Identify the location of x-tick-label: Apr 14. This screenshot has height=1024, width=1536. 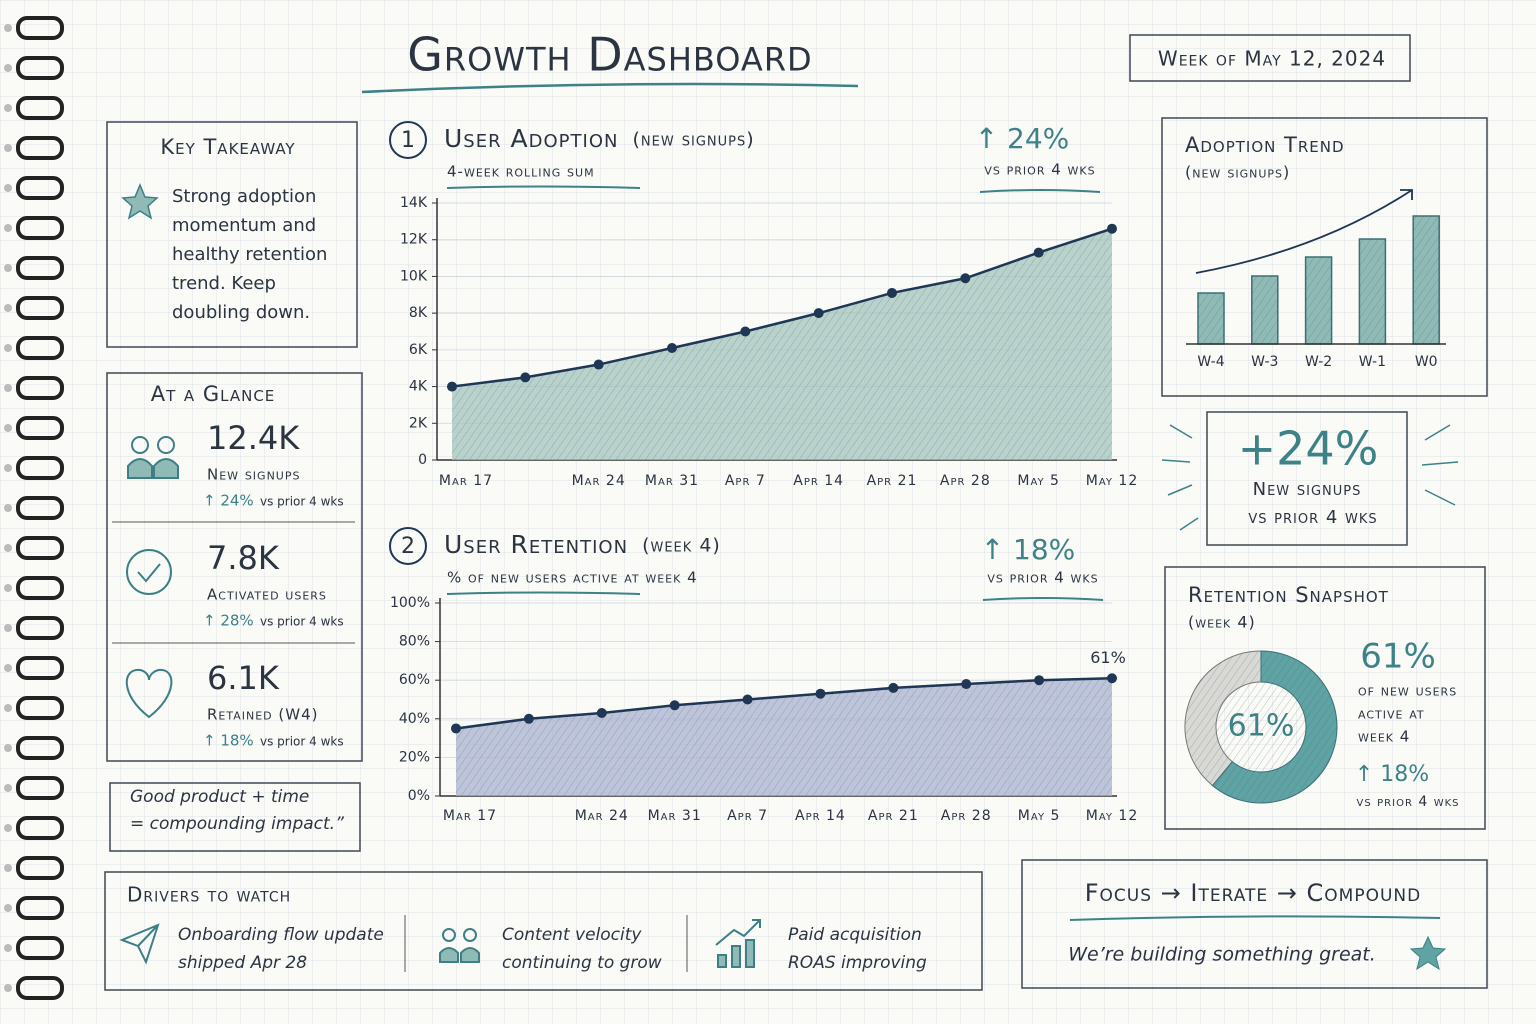
(818, 481).